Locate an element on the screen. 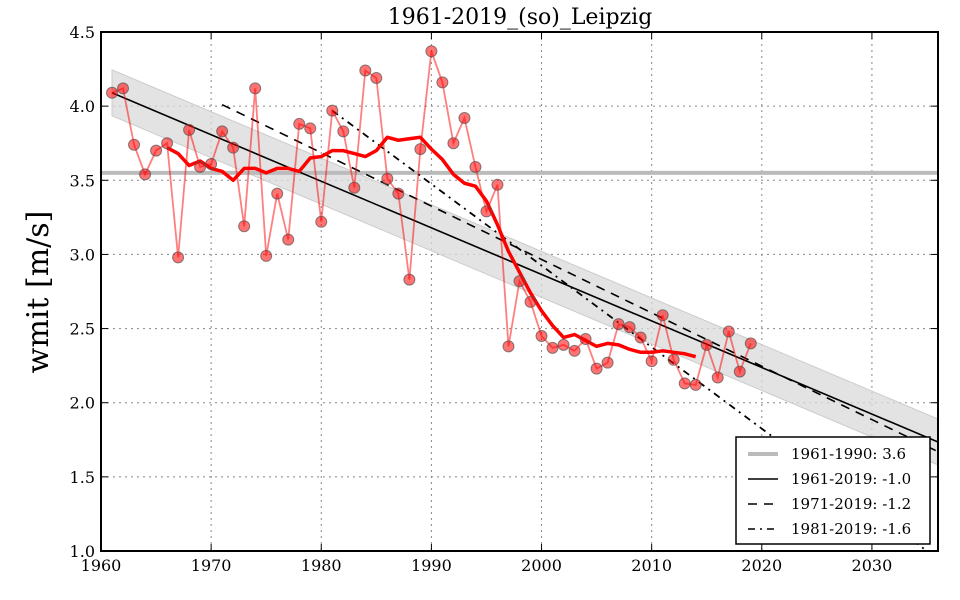 The image size is (960, 600). legend-label: 1961-1990: 3.6 is located at coordinates (848, 454).